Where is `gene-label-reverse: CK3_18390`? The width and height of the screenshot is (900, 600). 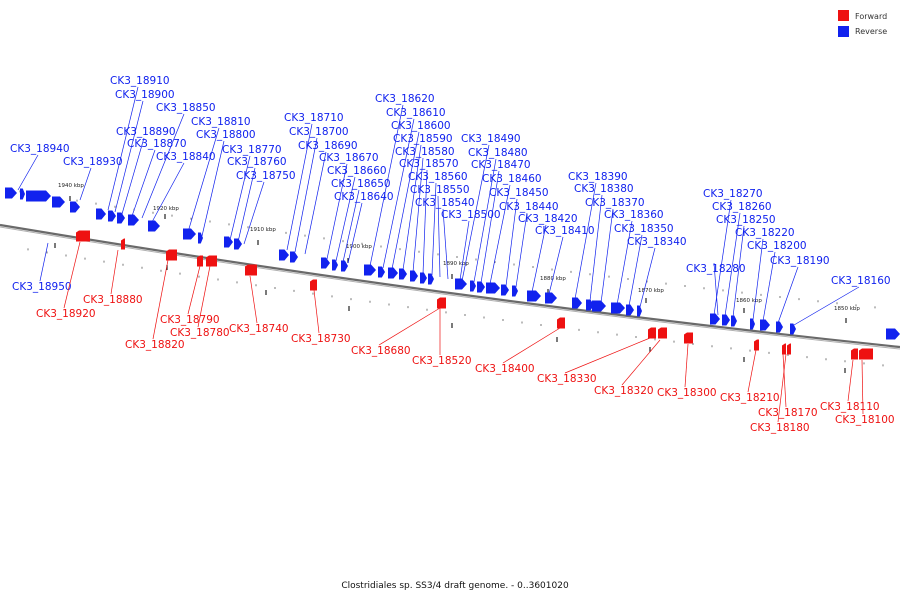 gene-label-reverse: CK3_18390 is located at coordinates (598, 177).